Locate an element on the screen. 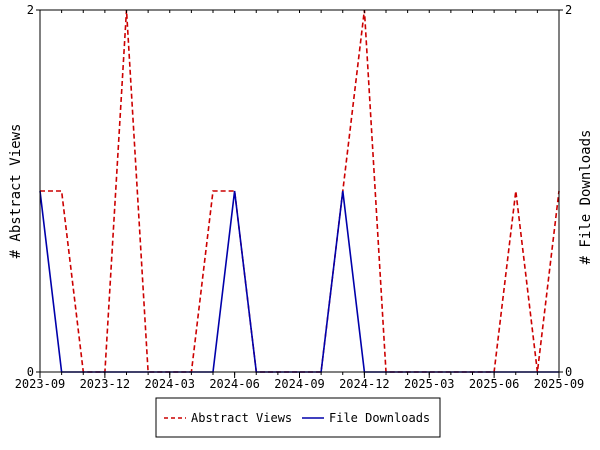  y-right-tick-label: 0 is located at coordinates (568, 372).